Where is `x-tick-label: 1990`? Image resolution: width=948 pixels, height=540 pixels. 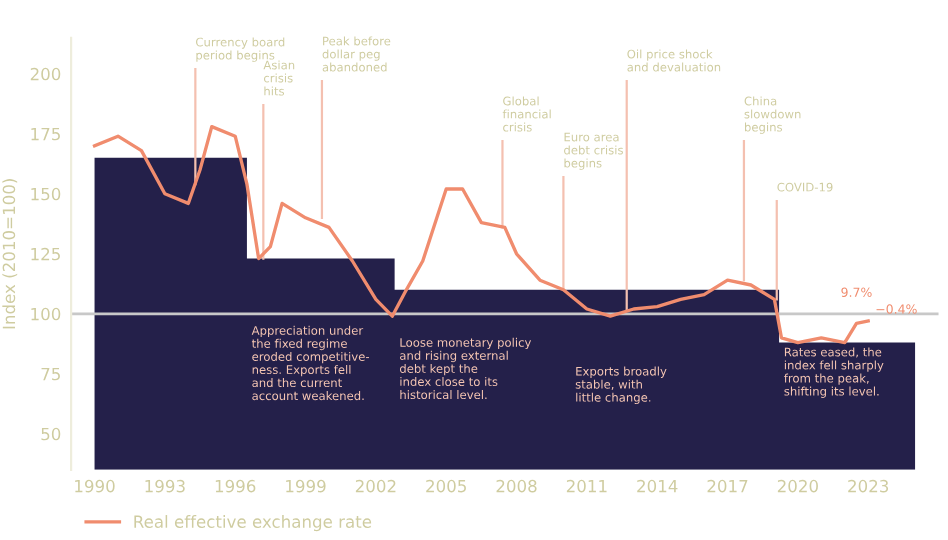 x-tick-label: 1990 is located at coordinates (95, 486).